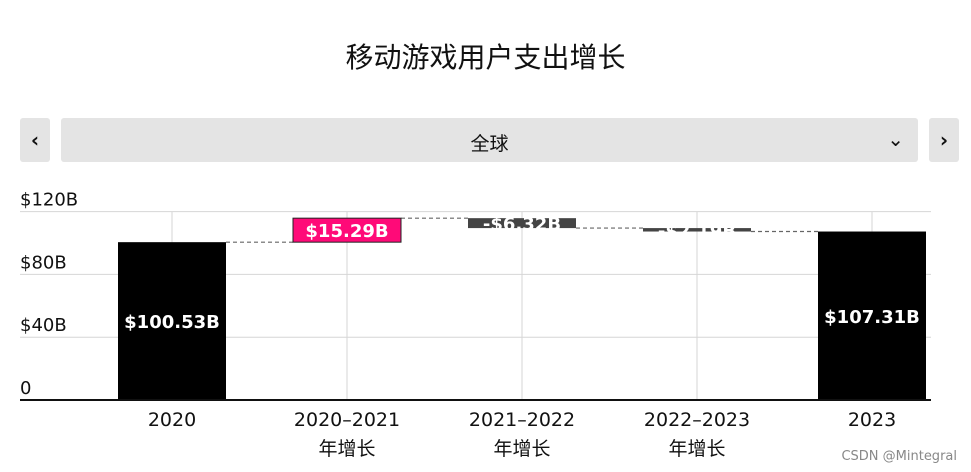 This screenshot has height=472, width=971. Describe the element at coordinates (49, 200) in the screenshot. I see `y-tick-label: $120B` at that location.